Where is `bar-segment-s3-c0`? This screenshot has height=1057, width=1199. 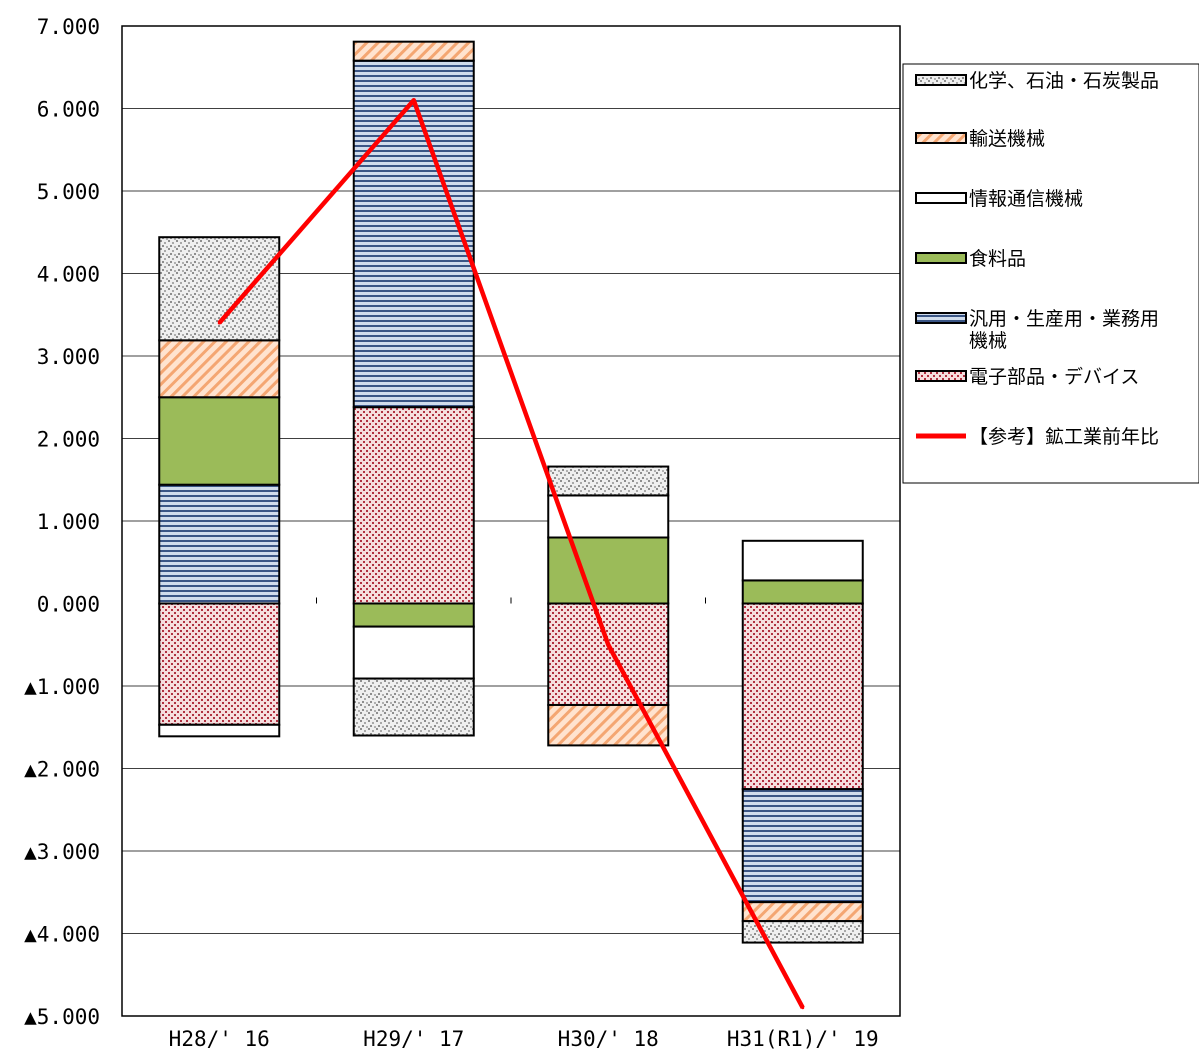 bar-segment-s3-c0 is located at coordinates (219, 730).